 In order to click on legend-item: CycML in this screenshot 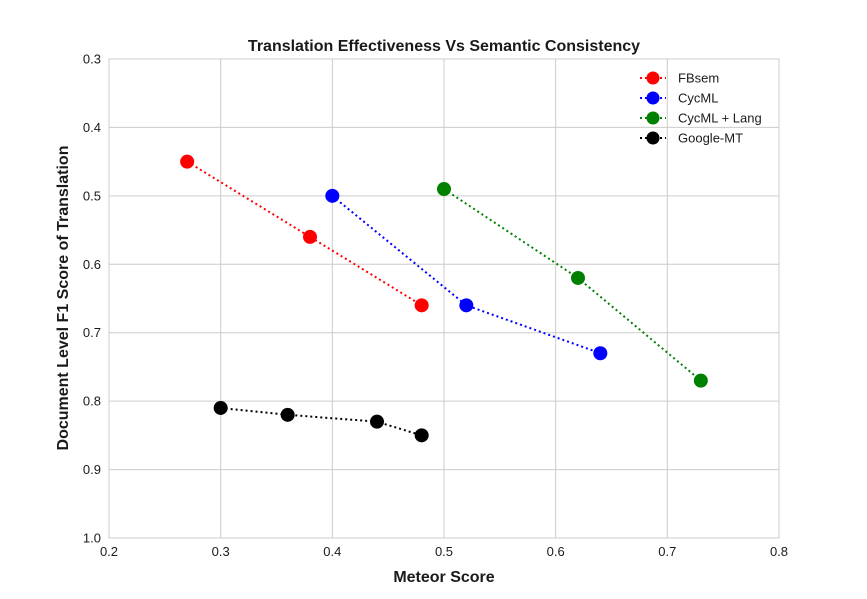, I will do `click(679, 98)`.